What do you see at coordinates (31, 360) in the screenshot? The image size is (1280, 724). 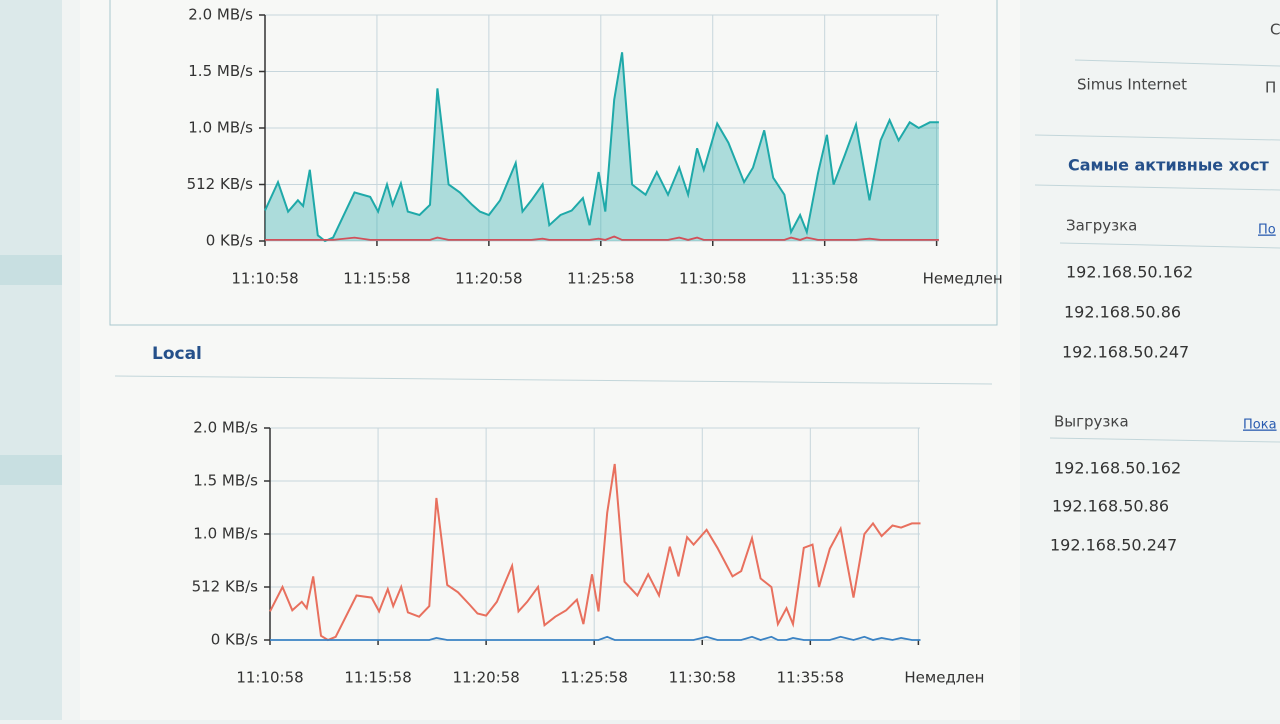 I see `left-panel` at bounding box center [31, 360].